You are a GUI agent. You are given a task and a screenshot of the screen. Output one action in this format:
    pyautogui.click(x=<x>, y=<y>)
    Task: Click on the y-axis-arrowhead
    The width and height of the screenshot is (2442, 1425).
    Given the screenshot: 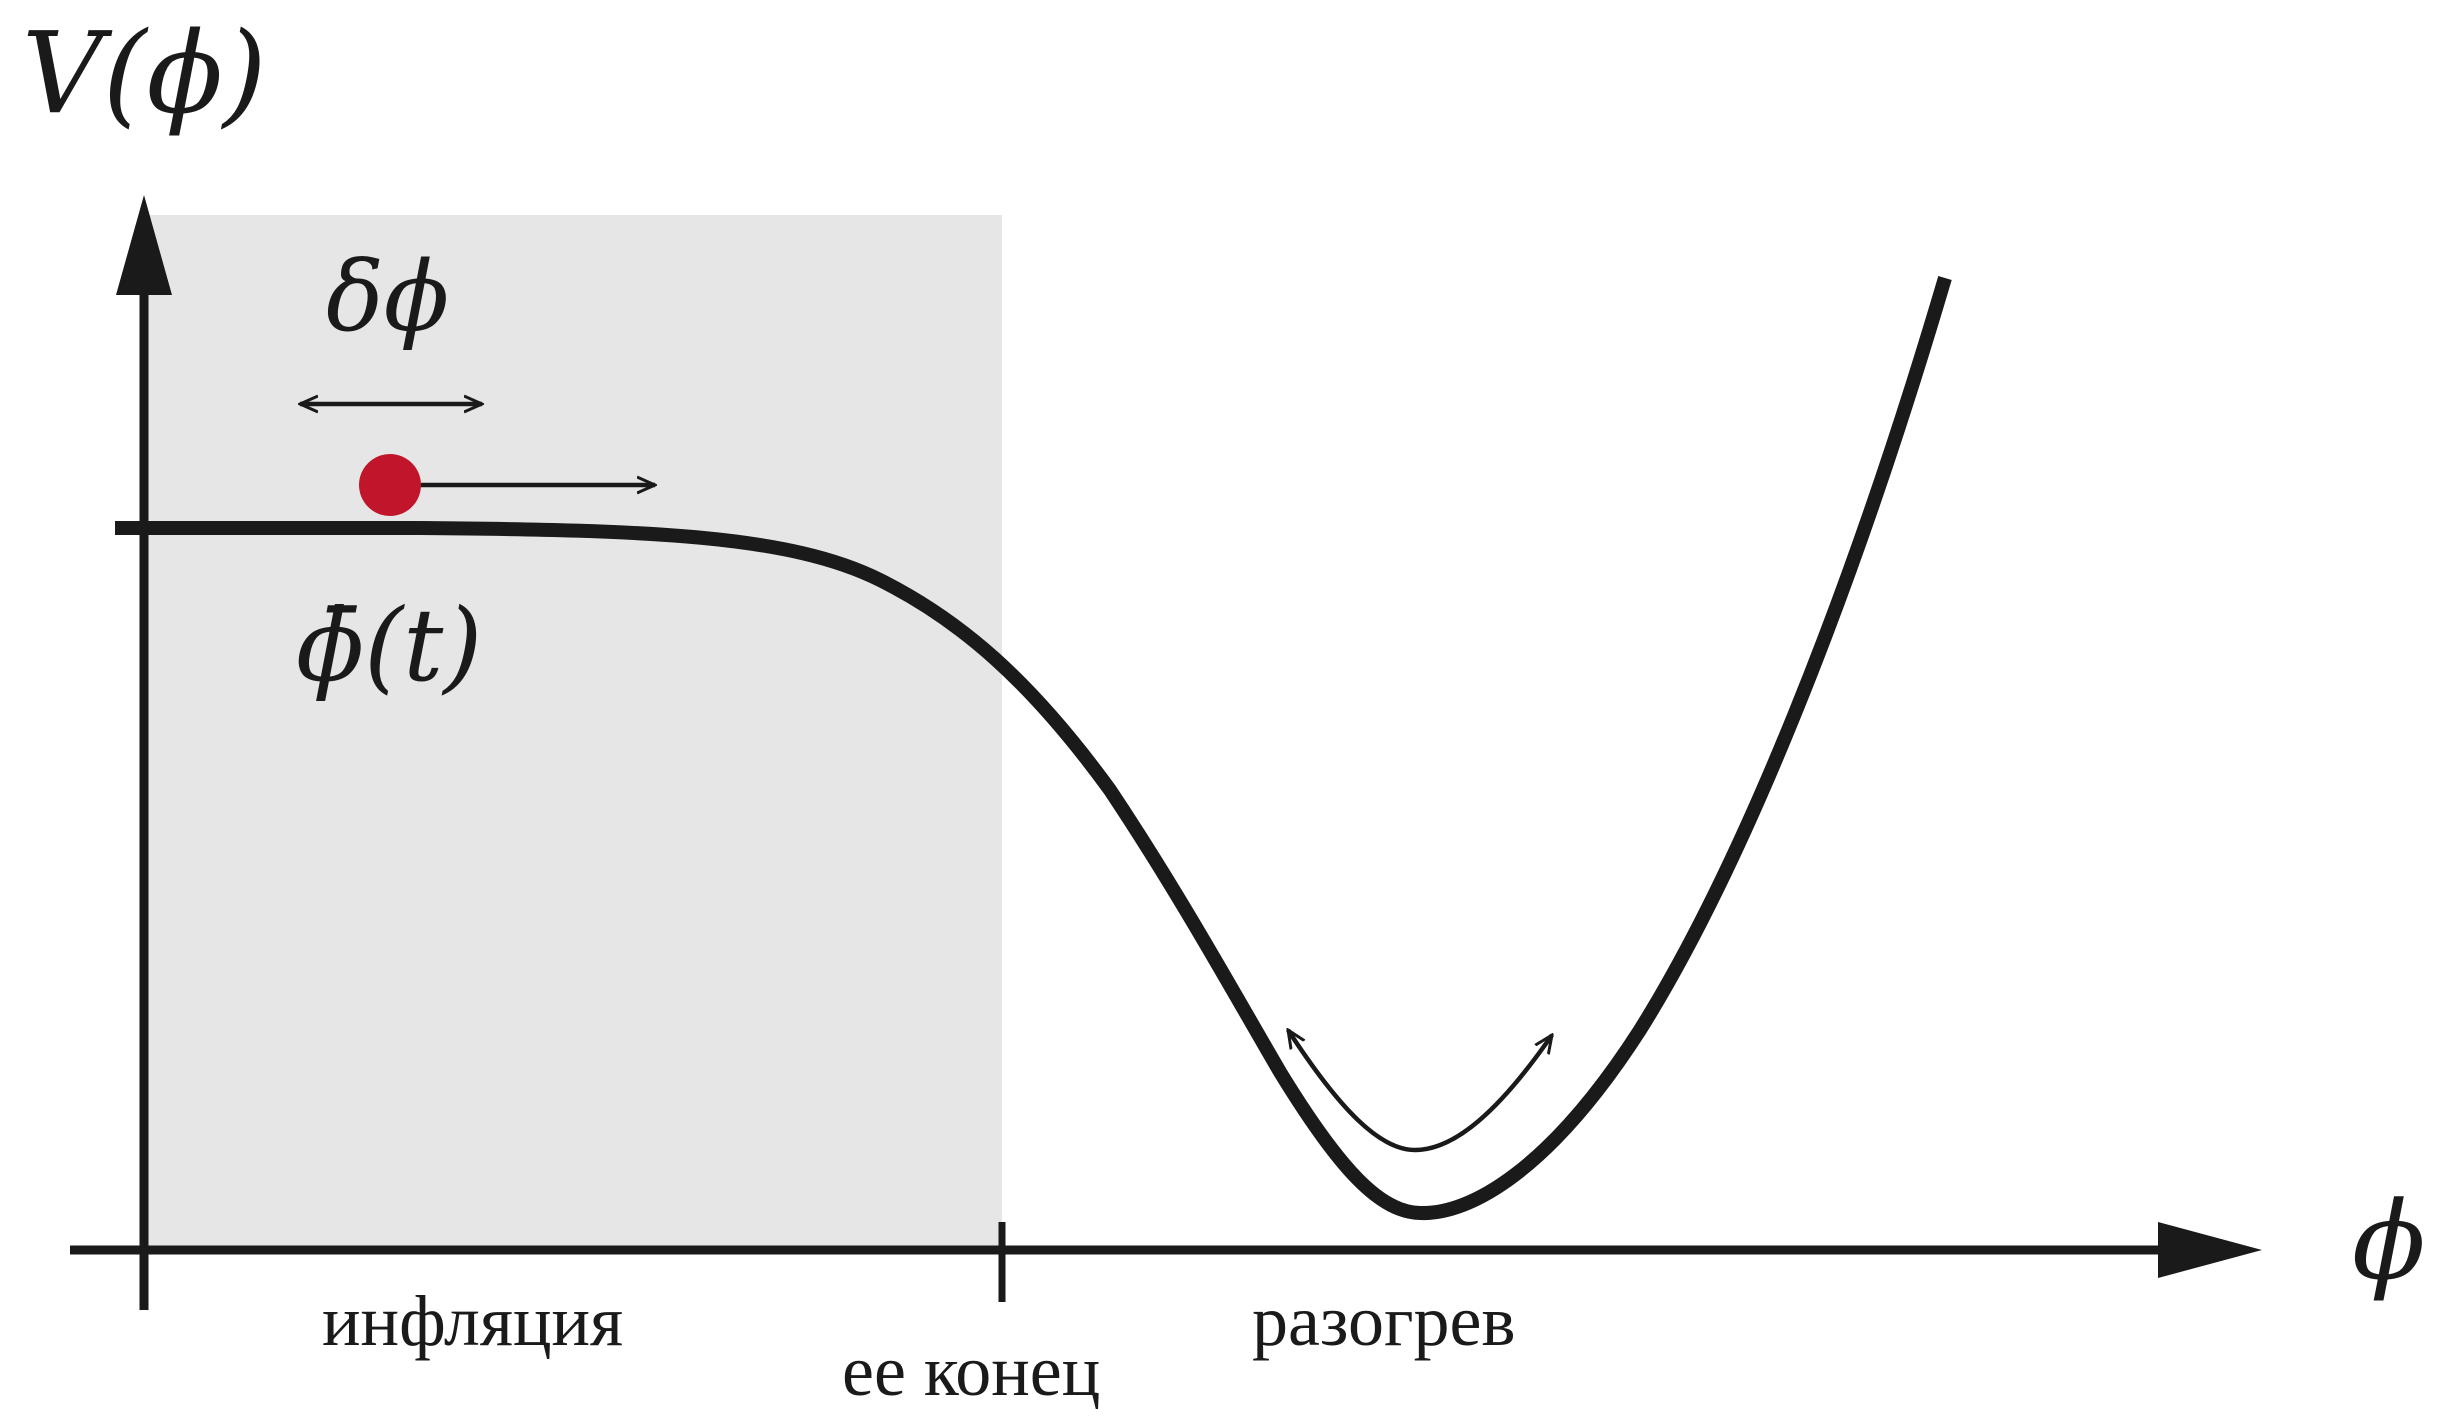 What is the action you would take?
    pyautogui.click(x=144, y=245)
    